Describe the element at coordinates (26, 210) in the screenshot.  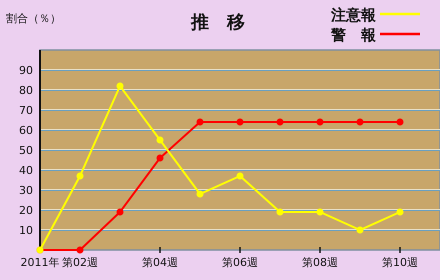
I see `y-tick-label: 20` at that location.